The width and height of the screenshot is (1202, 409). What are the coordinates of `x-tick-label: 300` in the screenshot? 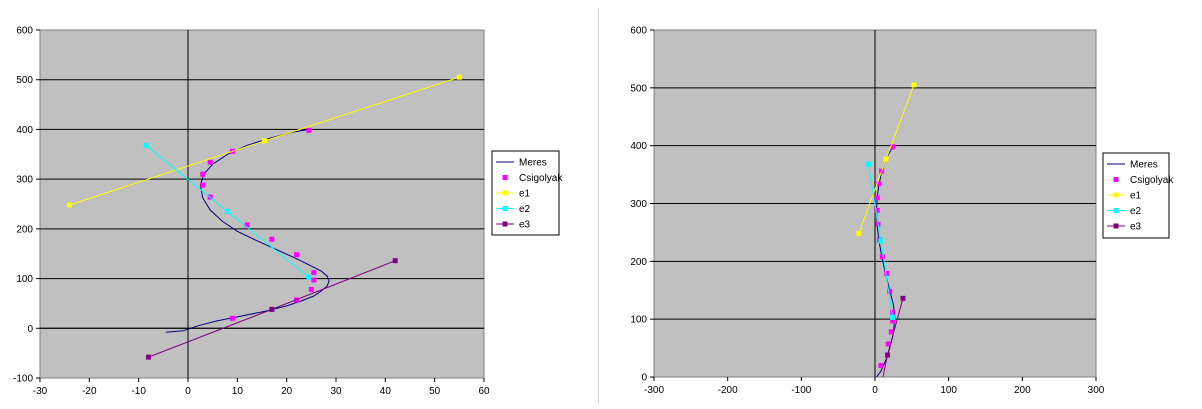 It's located at (1096, 390).